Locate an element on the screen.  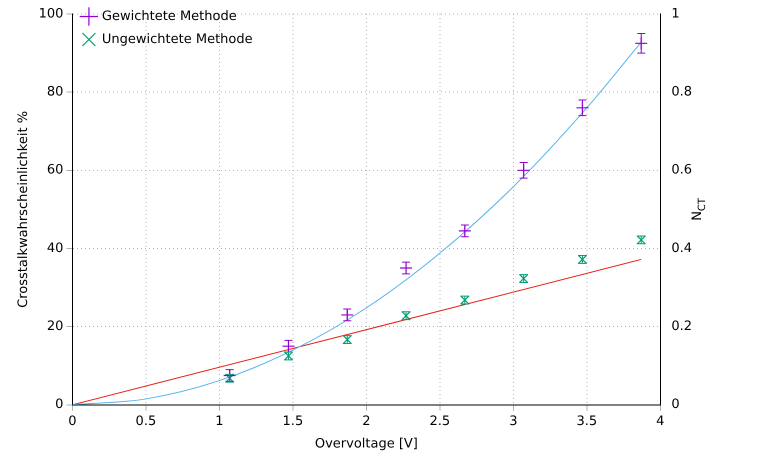
y2-tick-label: 0.8 is located at coordinates (681, 92).